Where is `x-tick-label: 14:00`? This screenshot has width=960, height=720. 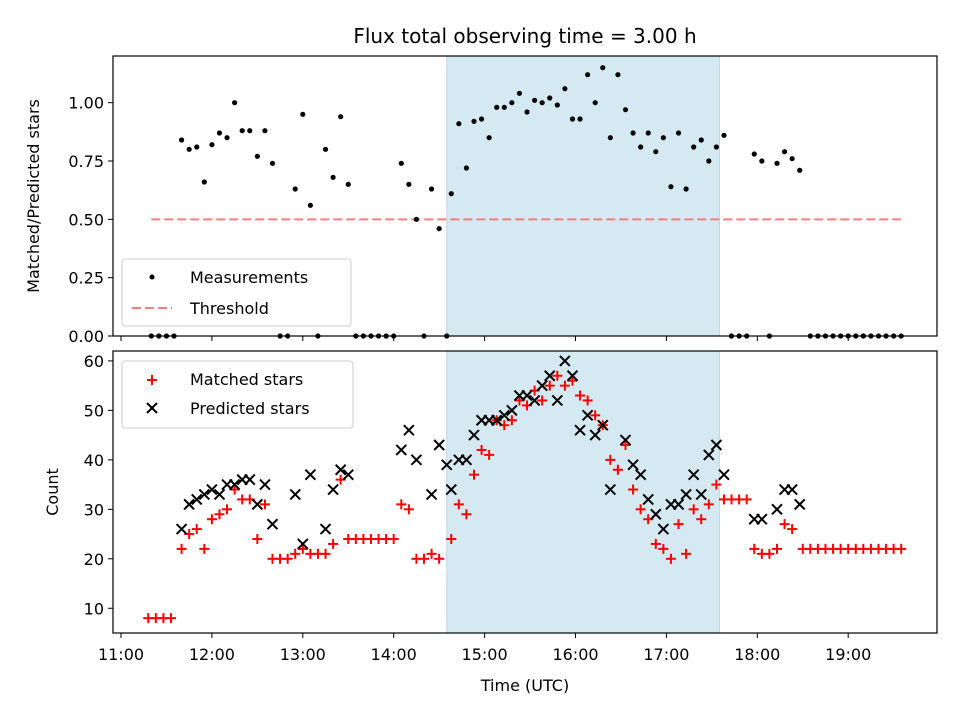 x-tick-label: 14:00 is located at coordinates (394, 654).